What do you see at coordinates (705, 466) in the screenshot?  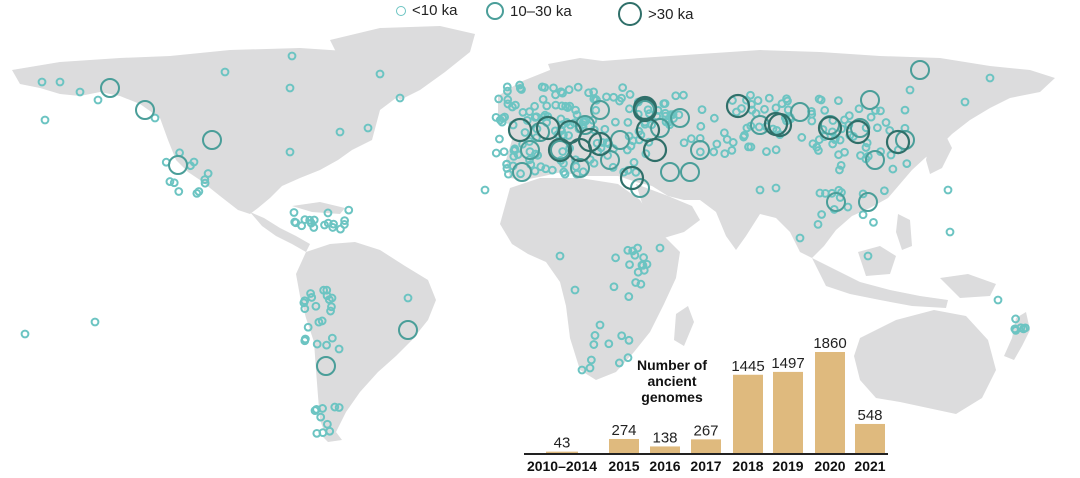 I see `category-label: 2017` at bounding box center [705, 466].